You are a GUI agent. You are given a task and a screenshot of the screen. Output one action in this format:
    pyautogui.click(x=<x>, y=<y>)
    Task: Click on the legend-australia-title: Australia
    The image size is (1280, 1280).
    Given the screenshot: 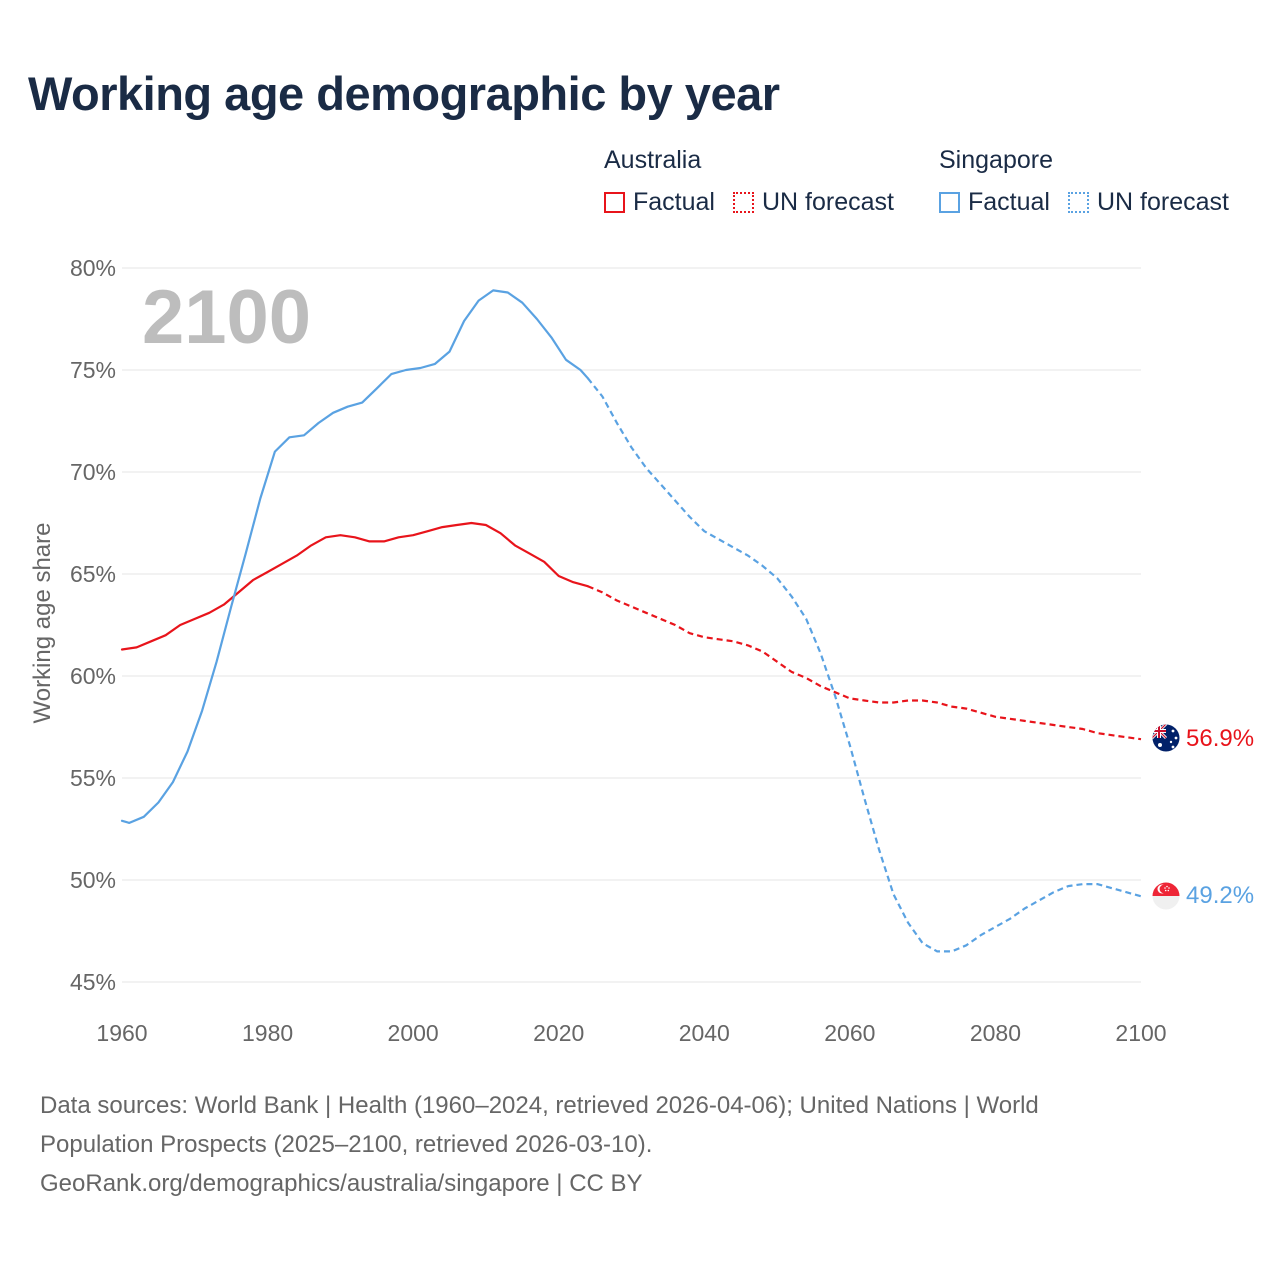 What is the action you would take?
    pyautogui.click(x=653, y=160)
    